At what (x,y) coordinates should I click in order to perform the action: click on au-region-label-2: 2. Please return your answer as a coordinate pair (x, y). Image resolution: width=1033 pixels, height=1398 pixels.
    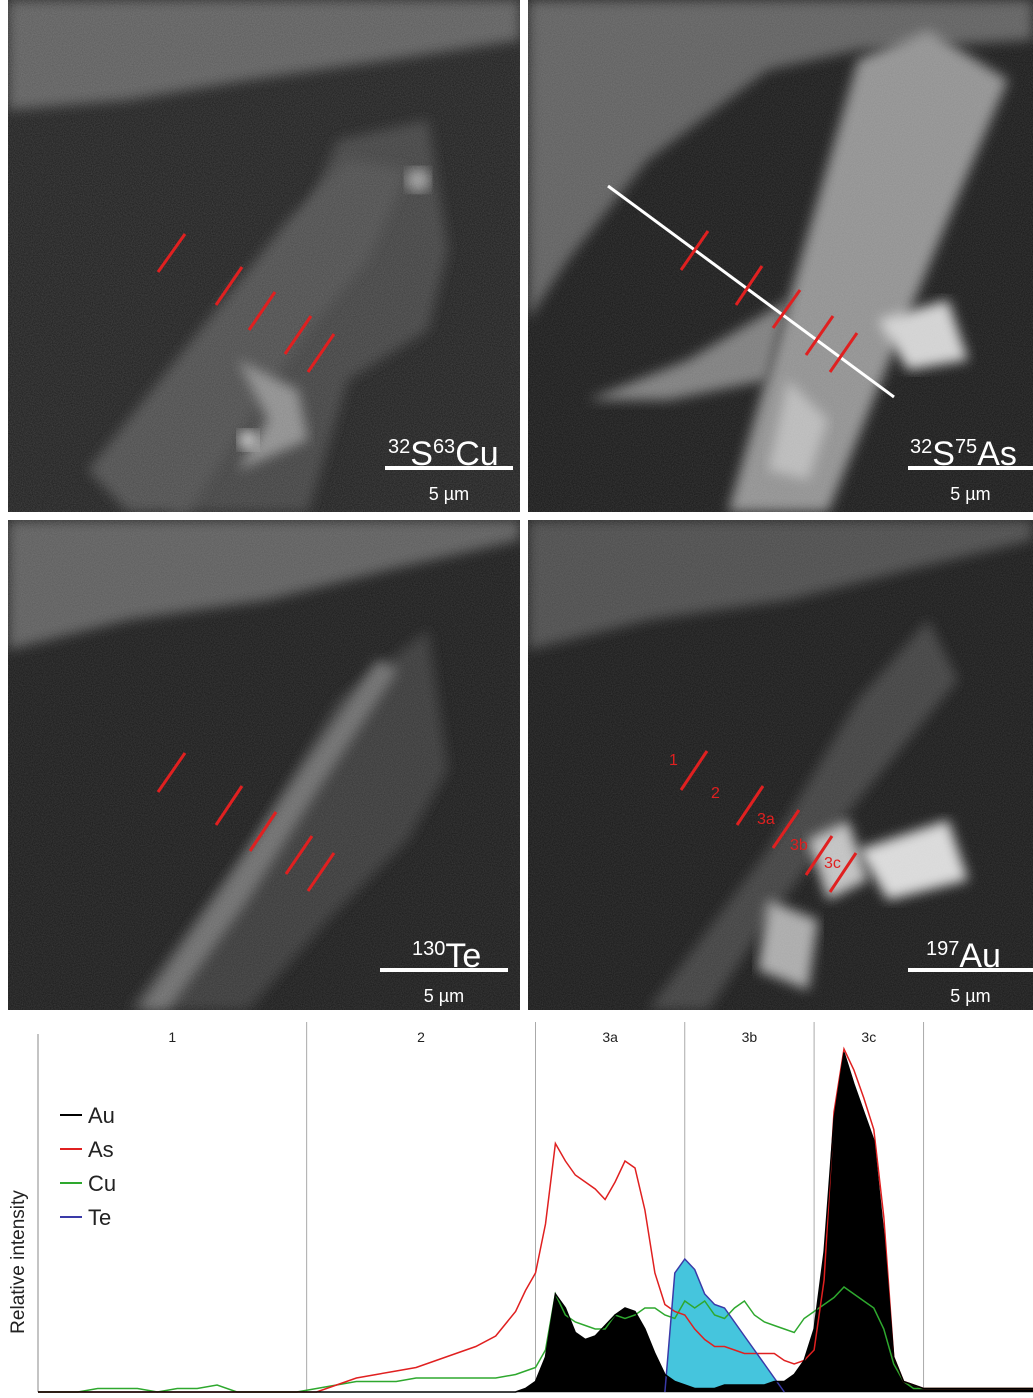
    Looking at the image, I should click on (715, 793).